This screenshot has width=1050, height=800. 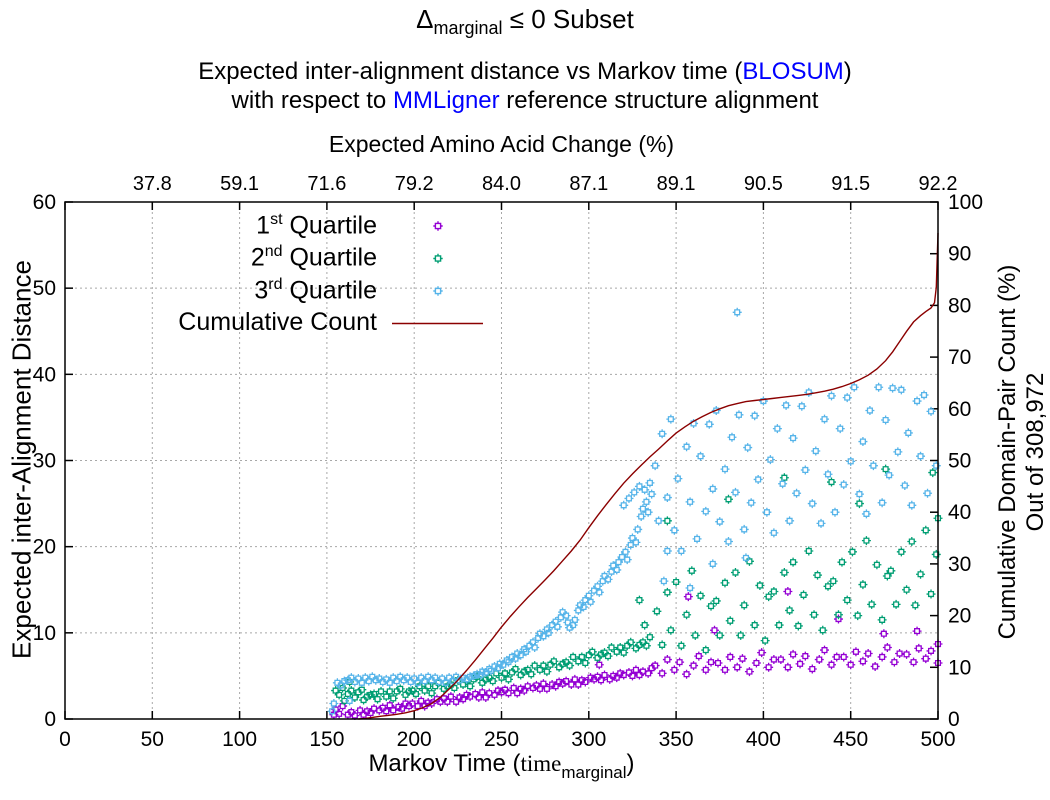 I want to click on left-axis-title: Expected inter-Alignment Distance, so click(x=21, y=459).